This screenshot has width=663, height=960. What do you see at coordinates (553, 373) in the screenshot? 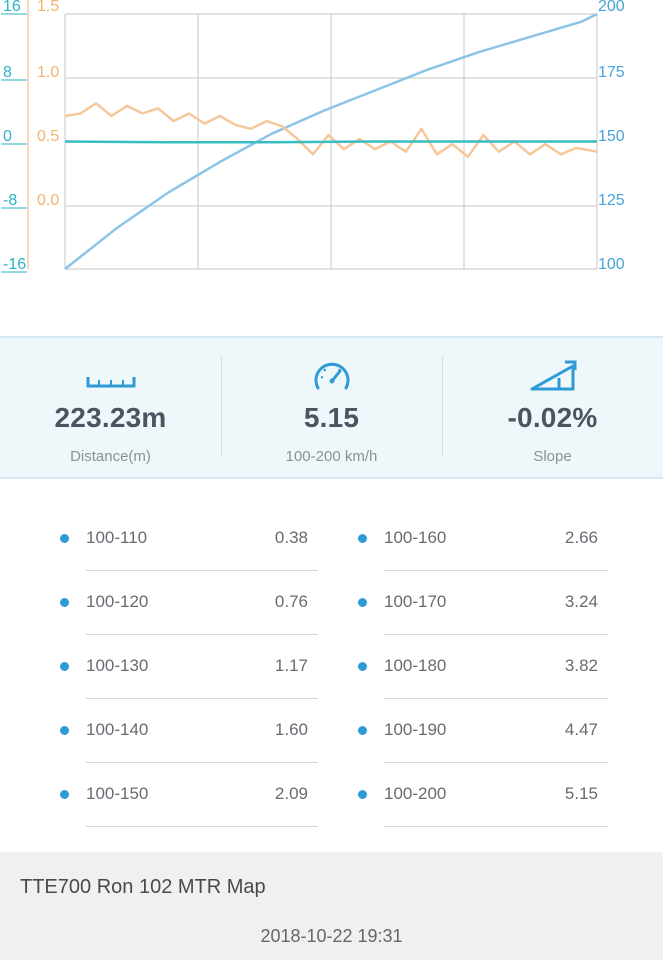
I see `slope-icon` at bounding box center [553, 373].